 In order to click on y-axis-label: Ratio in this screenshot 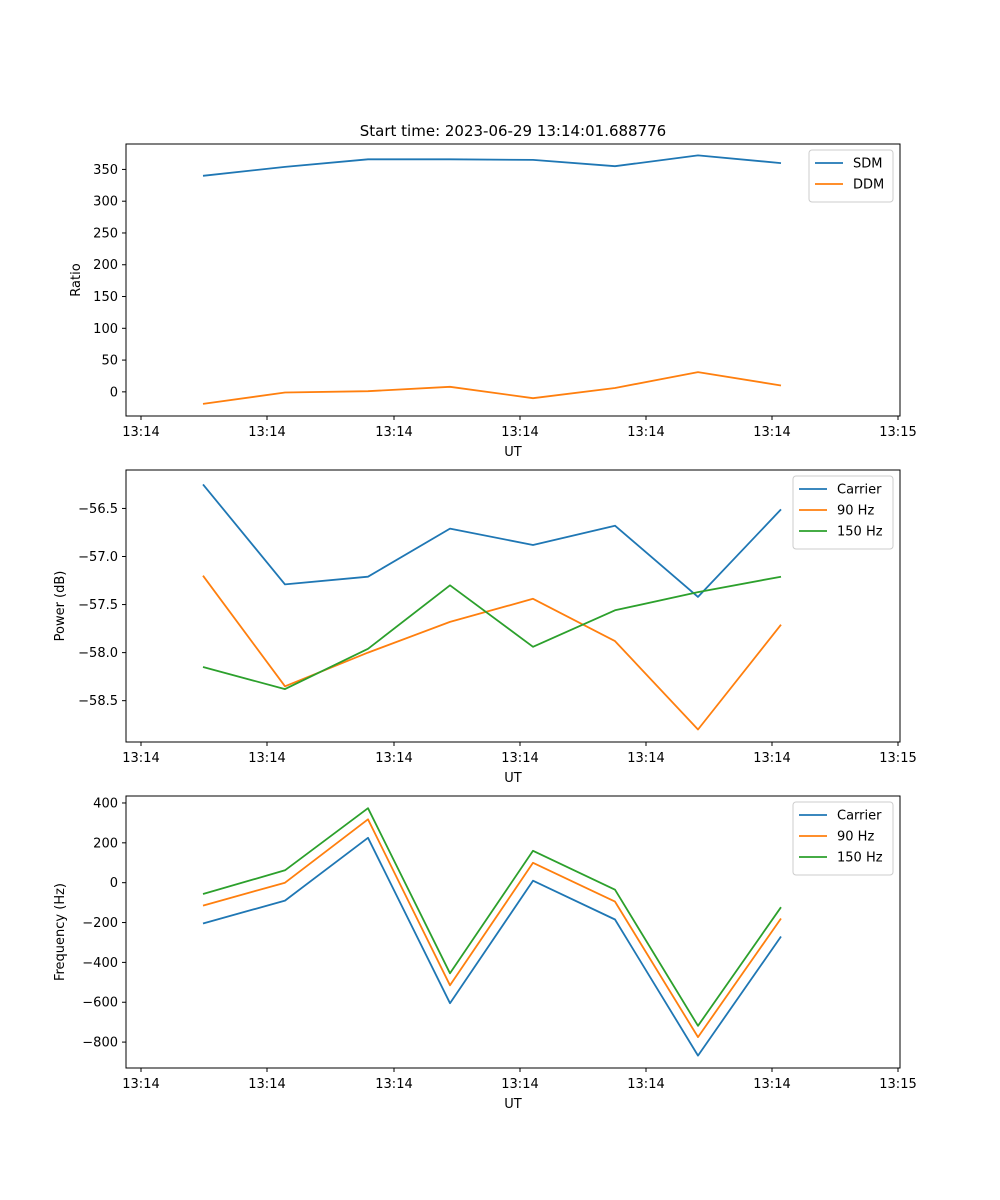, I will do `click(76, 279)`.